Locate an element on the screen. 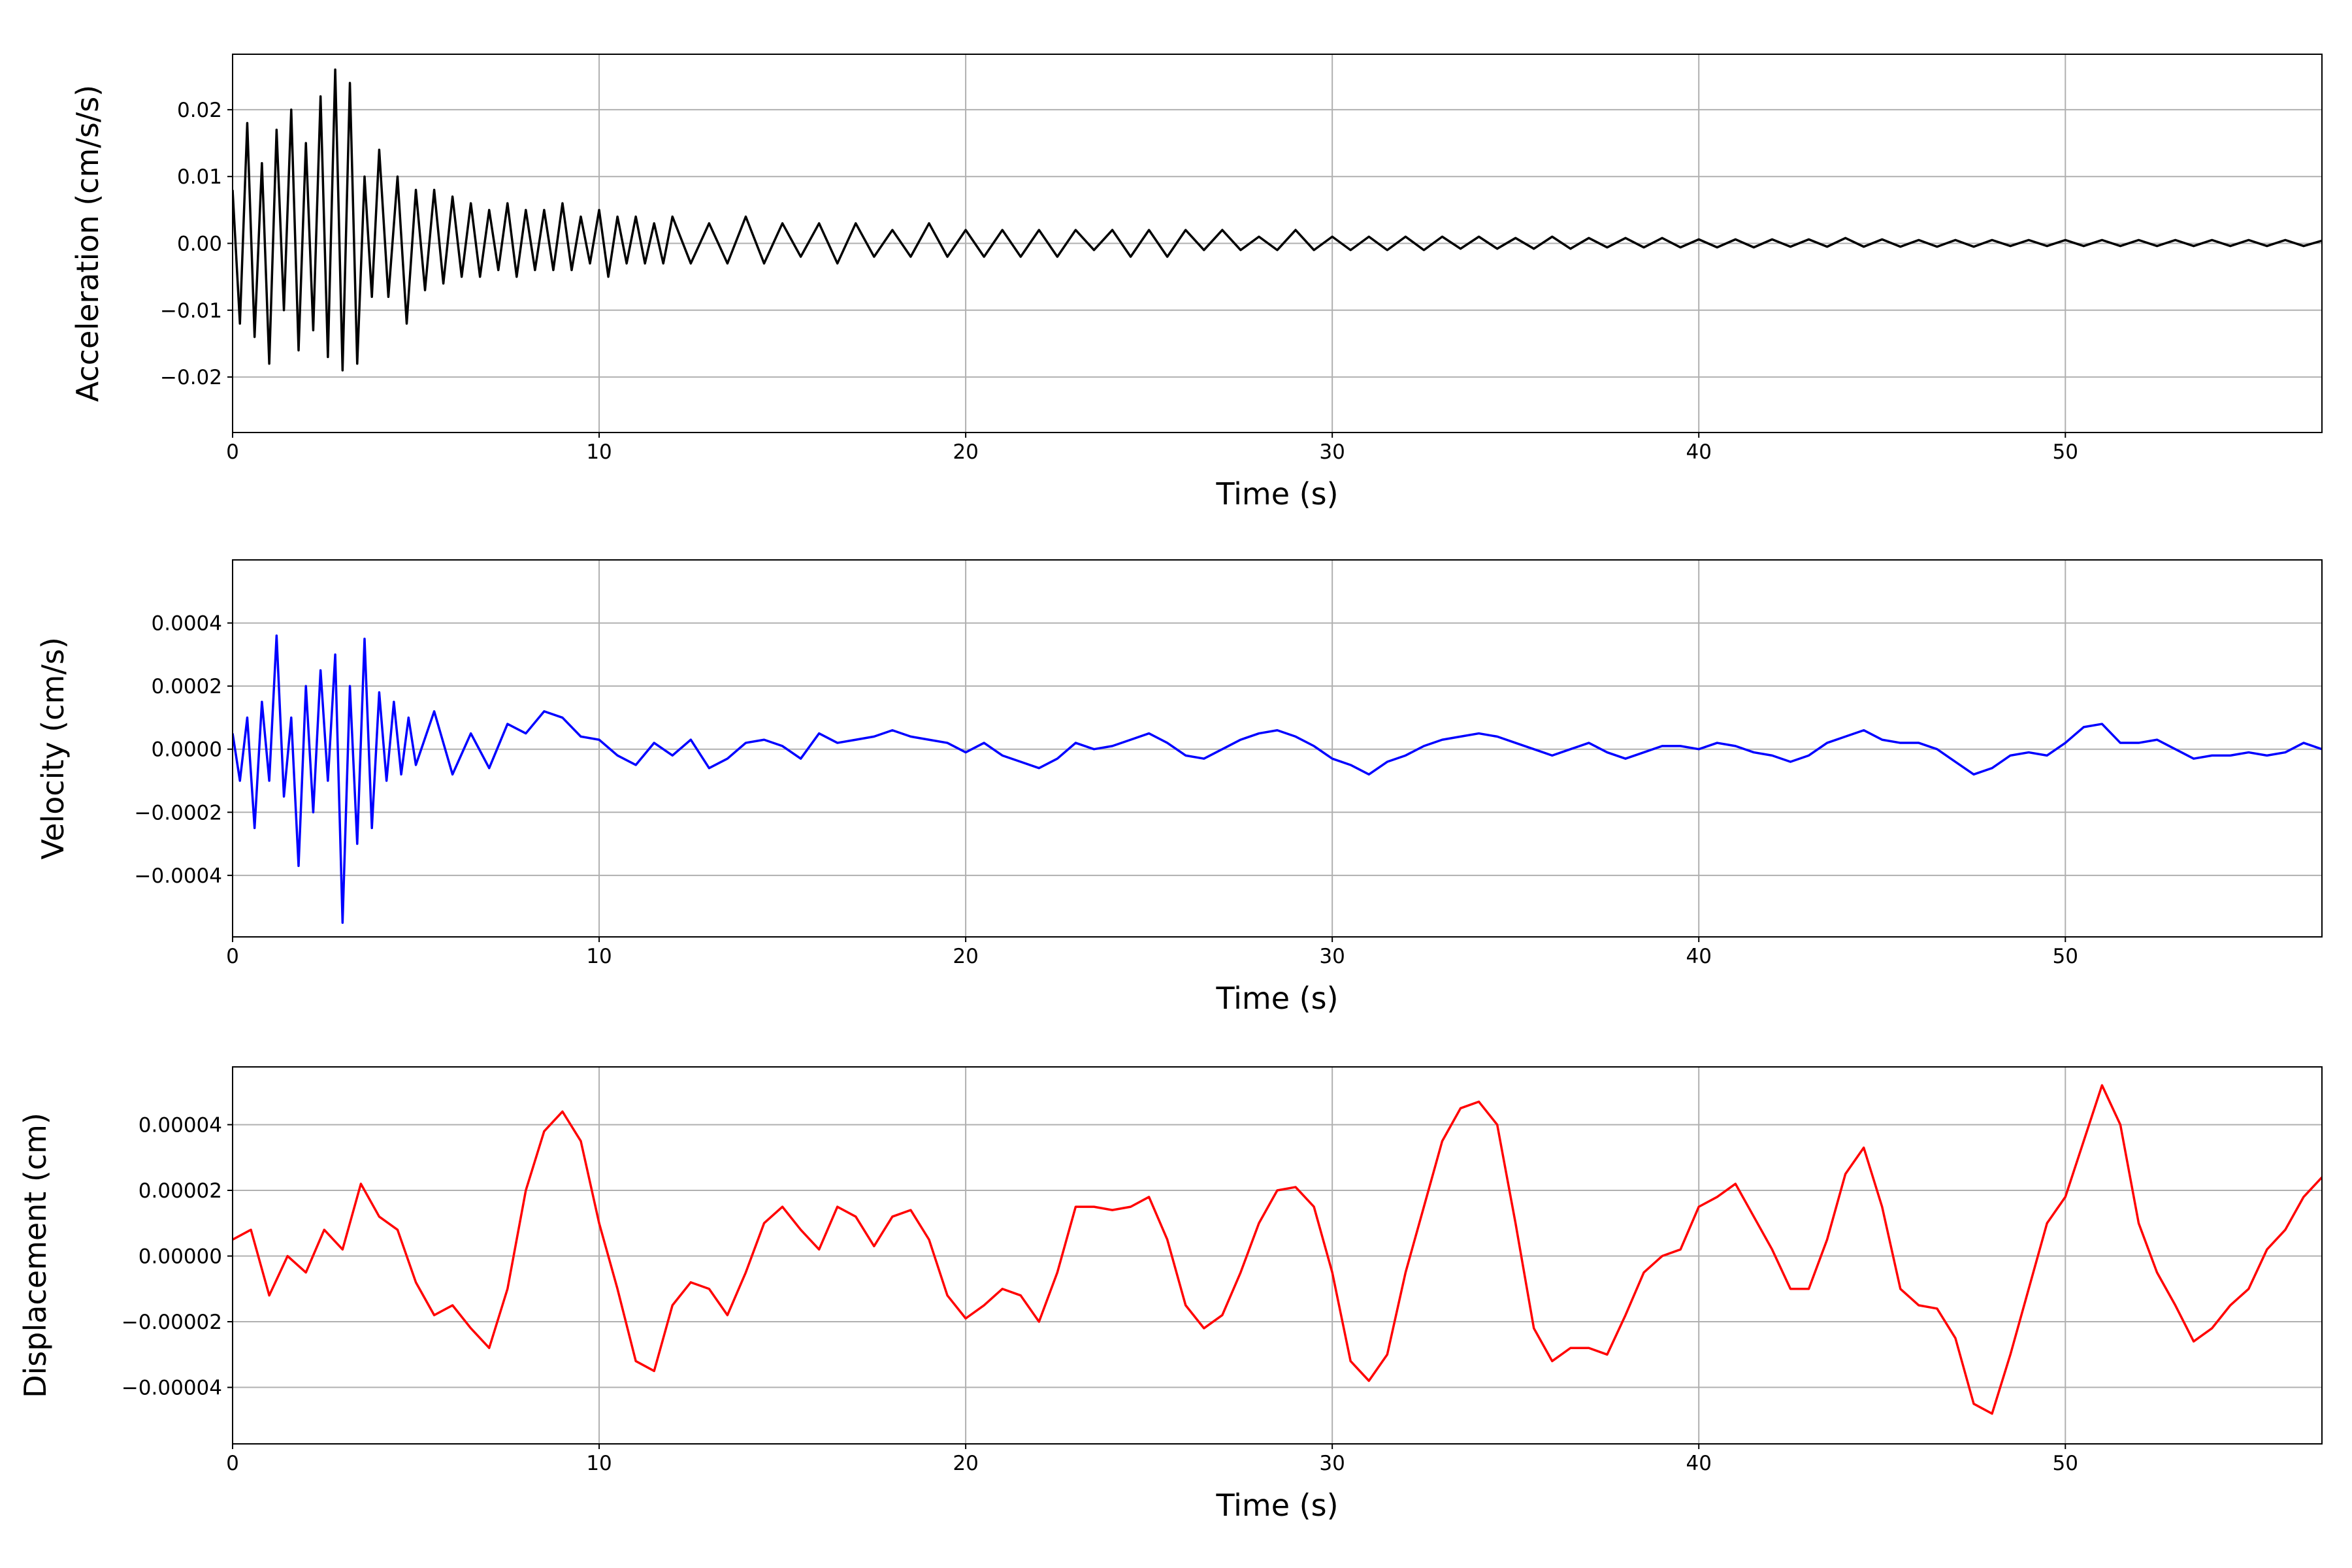  y-axis-label: Acceleration (cm/s/s) is located at coordinates (87, 243).